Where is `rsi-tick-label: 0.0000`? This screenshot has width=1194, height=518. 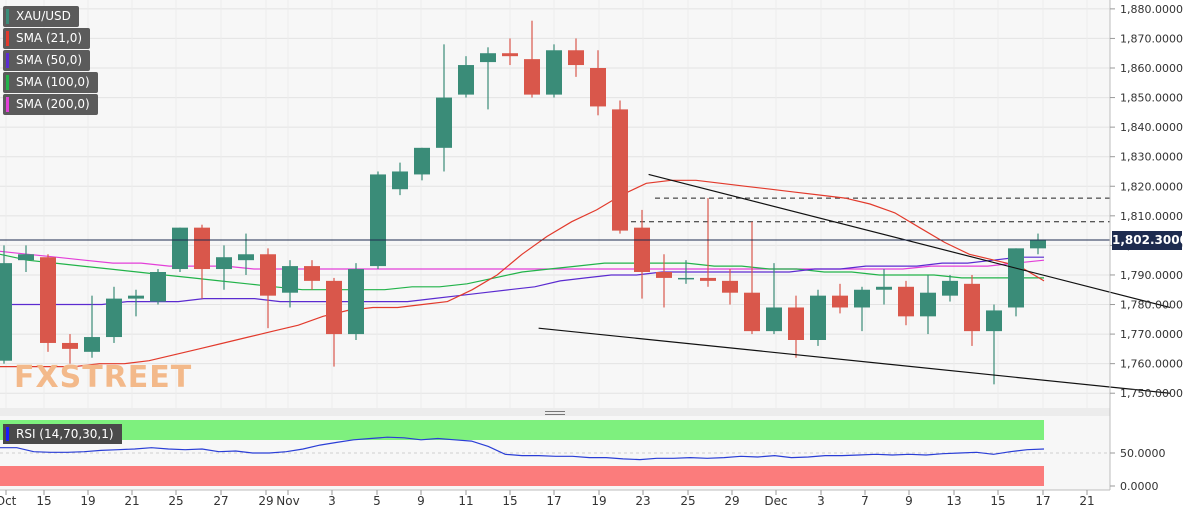
rsi-tick-label: 0.0000 is located at coordinates (1139, 486).